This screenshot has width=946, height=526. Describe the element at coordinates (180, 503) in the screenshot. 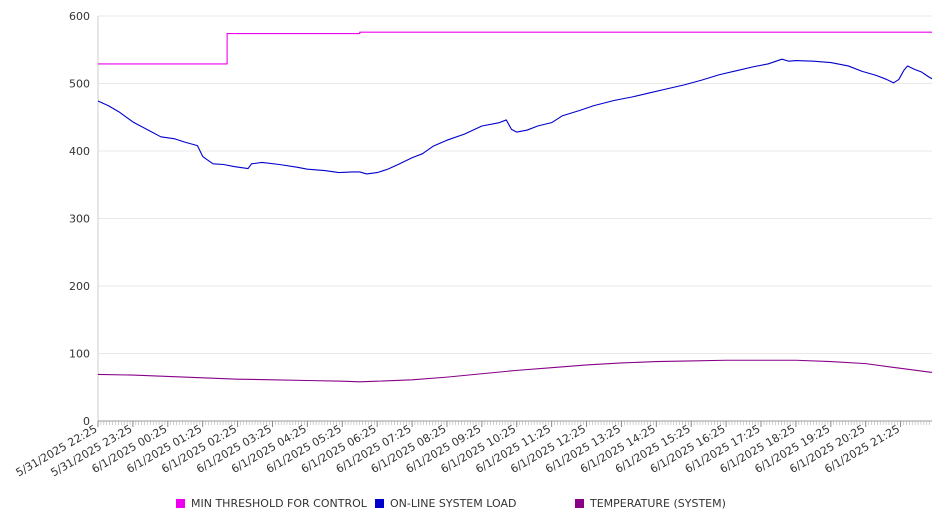

I see `legend-swatch-min-threshold` at that location.